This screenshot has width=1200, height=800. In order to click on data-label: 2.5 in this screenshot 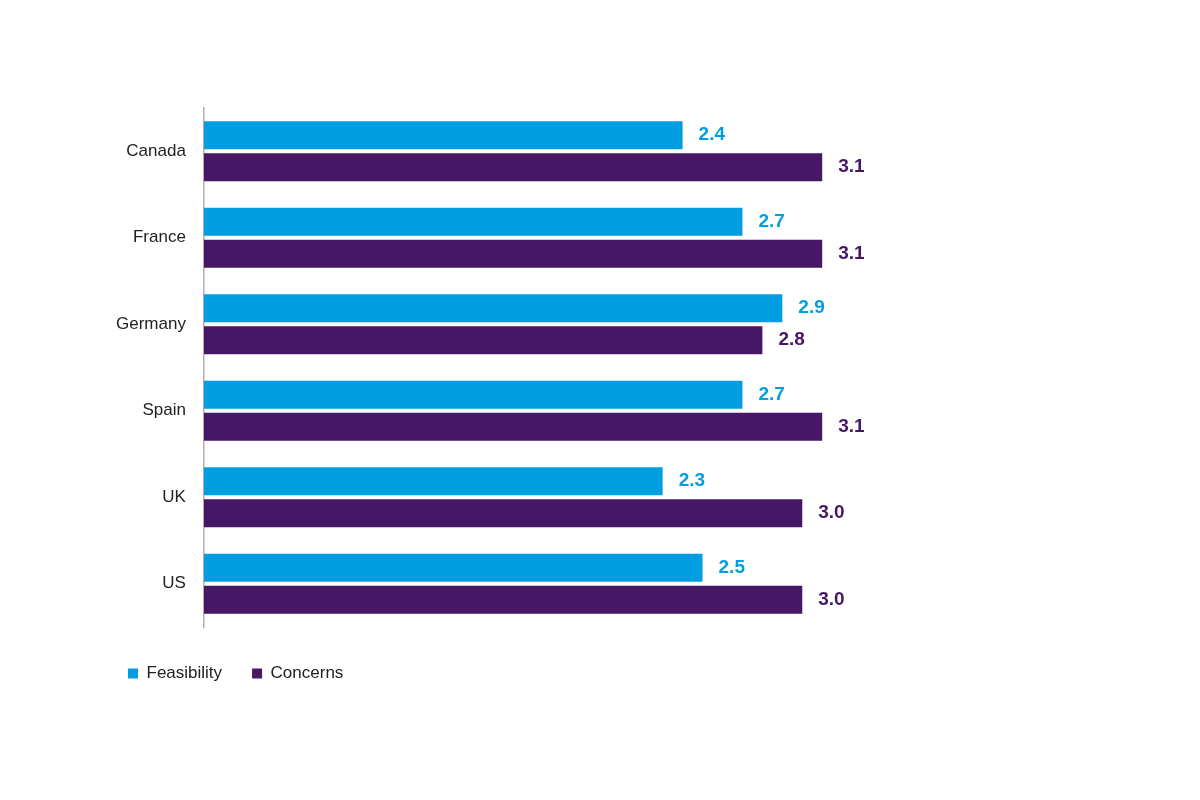, I will do `click(732, 566)`.